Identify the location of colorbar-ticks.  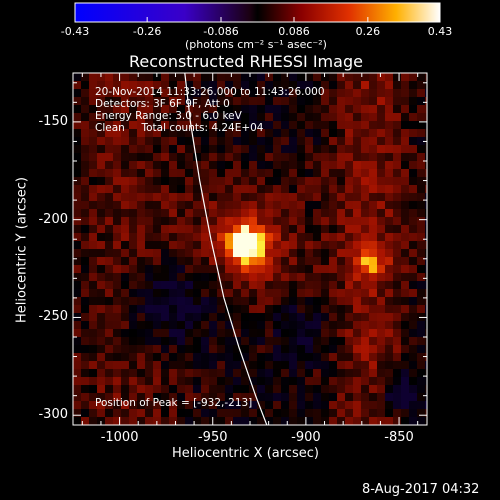
(257, 19).